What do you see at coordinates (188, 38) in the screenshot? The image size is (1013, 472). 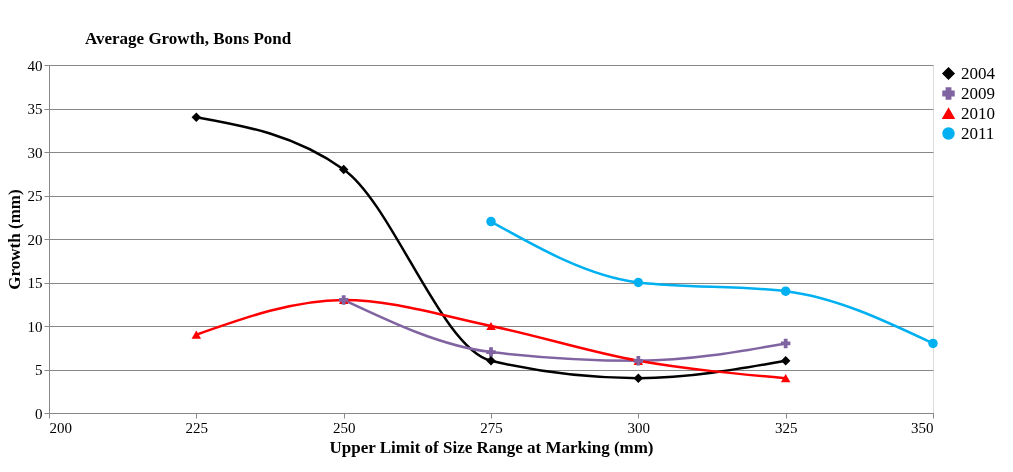 I see `chart-title: Average Growth, Bons Pond` at bounding box center [188, 38].